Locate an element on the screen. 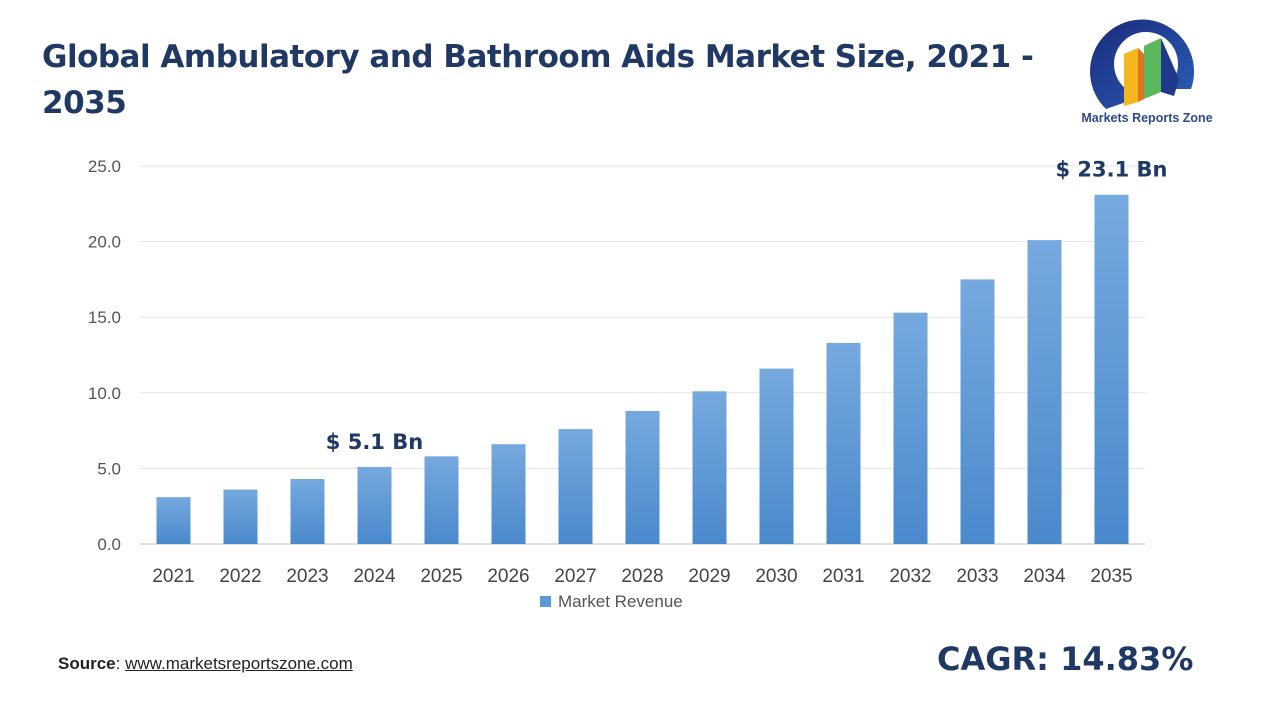  y-tick-label: 25.0 is located at coordinates (104, 166).